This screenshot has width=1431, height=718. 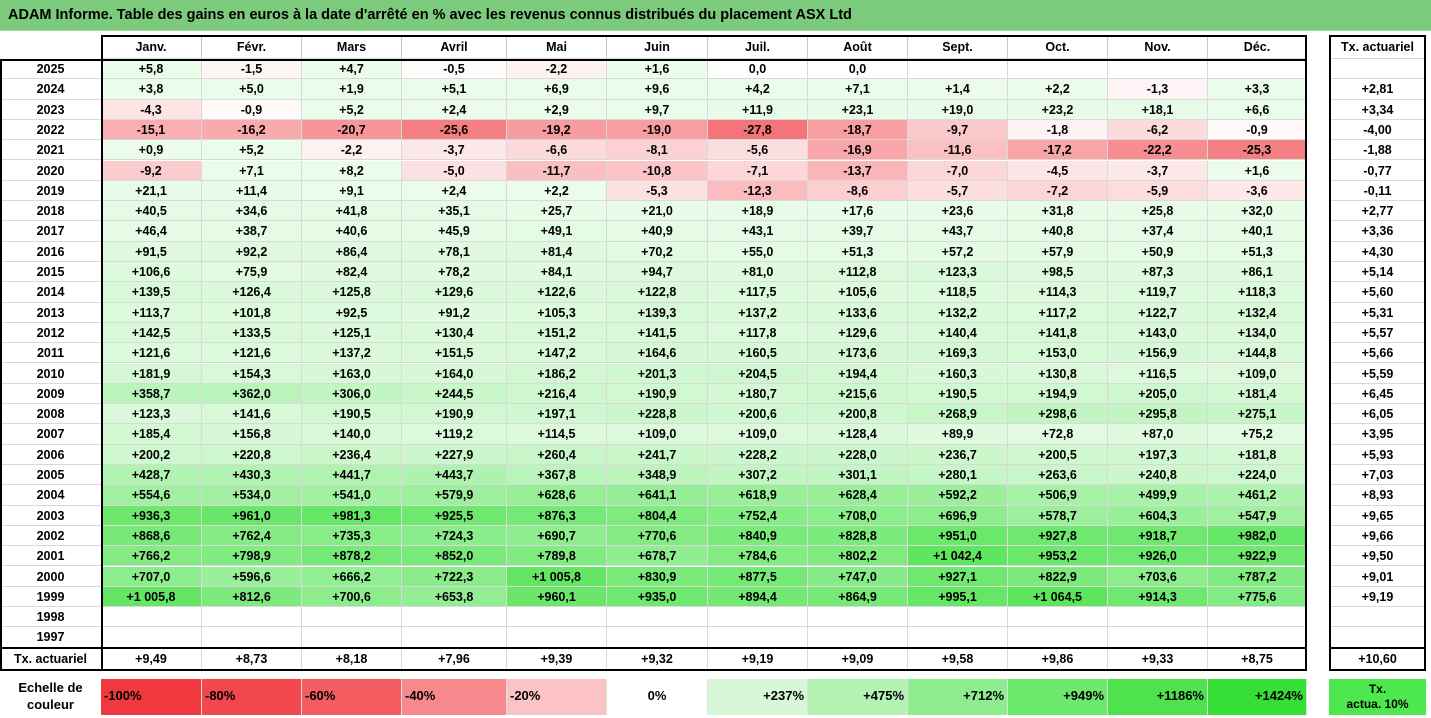 I want to click on table-cell: +43,7, so click(x=958, y=231).